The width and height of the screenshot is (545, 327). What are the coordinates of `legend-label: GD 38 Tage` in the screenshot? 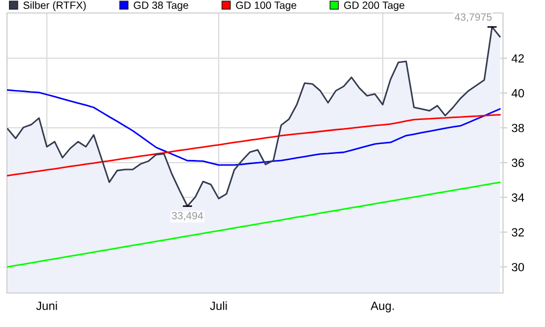 It's located at (161, 6).